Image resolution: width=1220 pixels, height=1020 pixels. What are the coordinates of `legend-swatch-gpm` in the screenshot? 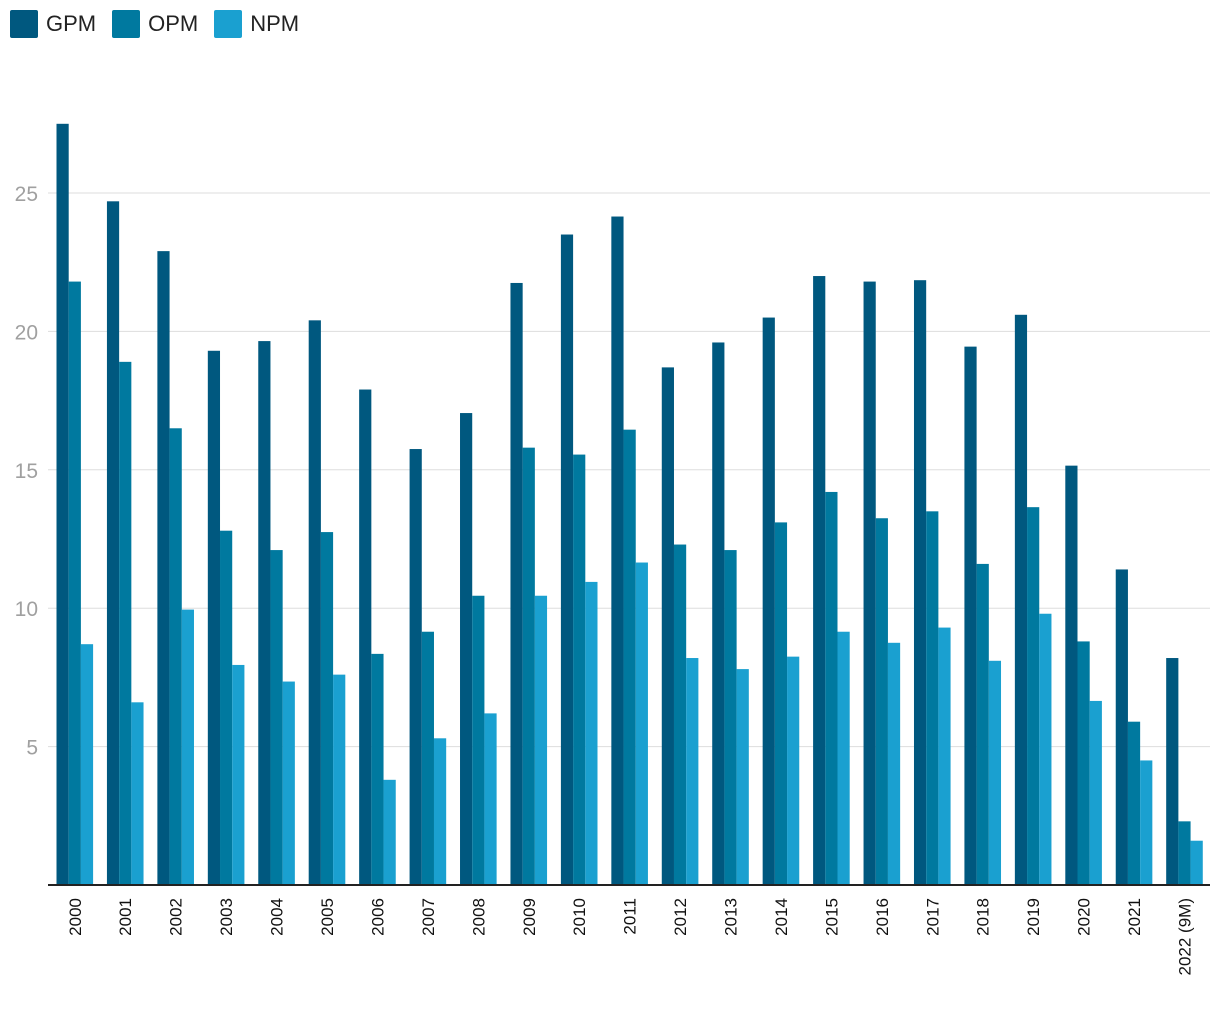 It's located at (24, 24).